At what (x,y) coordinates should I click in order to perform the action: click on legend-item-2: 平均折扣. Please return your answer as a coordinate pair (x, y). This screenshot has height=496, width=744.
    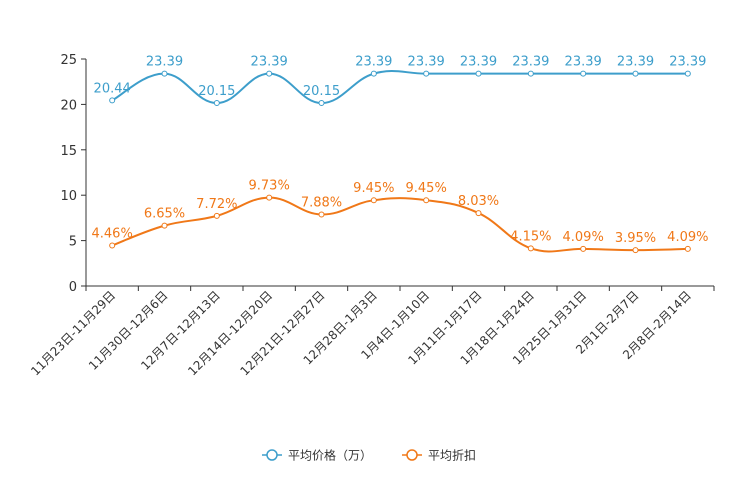
    Looking at the image, I should click on (439, 455).